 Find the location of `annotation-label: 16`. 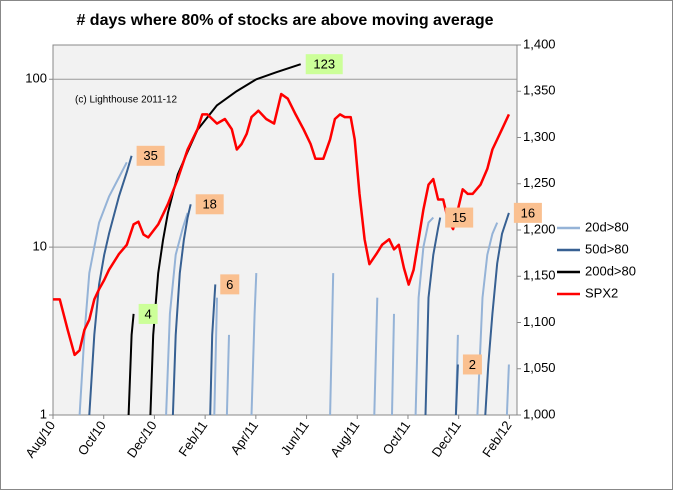

annotation-label: 16 is located at coordinates (528, 212).